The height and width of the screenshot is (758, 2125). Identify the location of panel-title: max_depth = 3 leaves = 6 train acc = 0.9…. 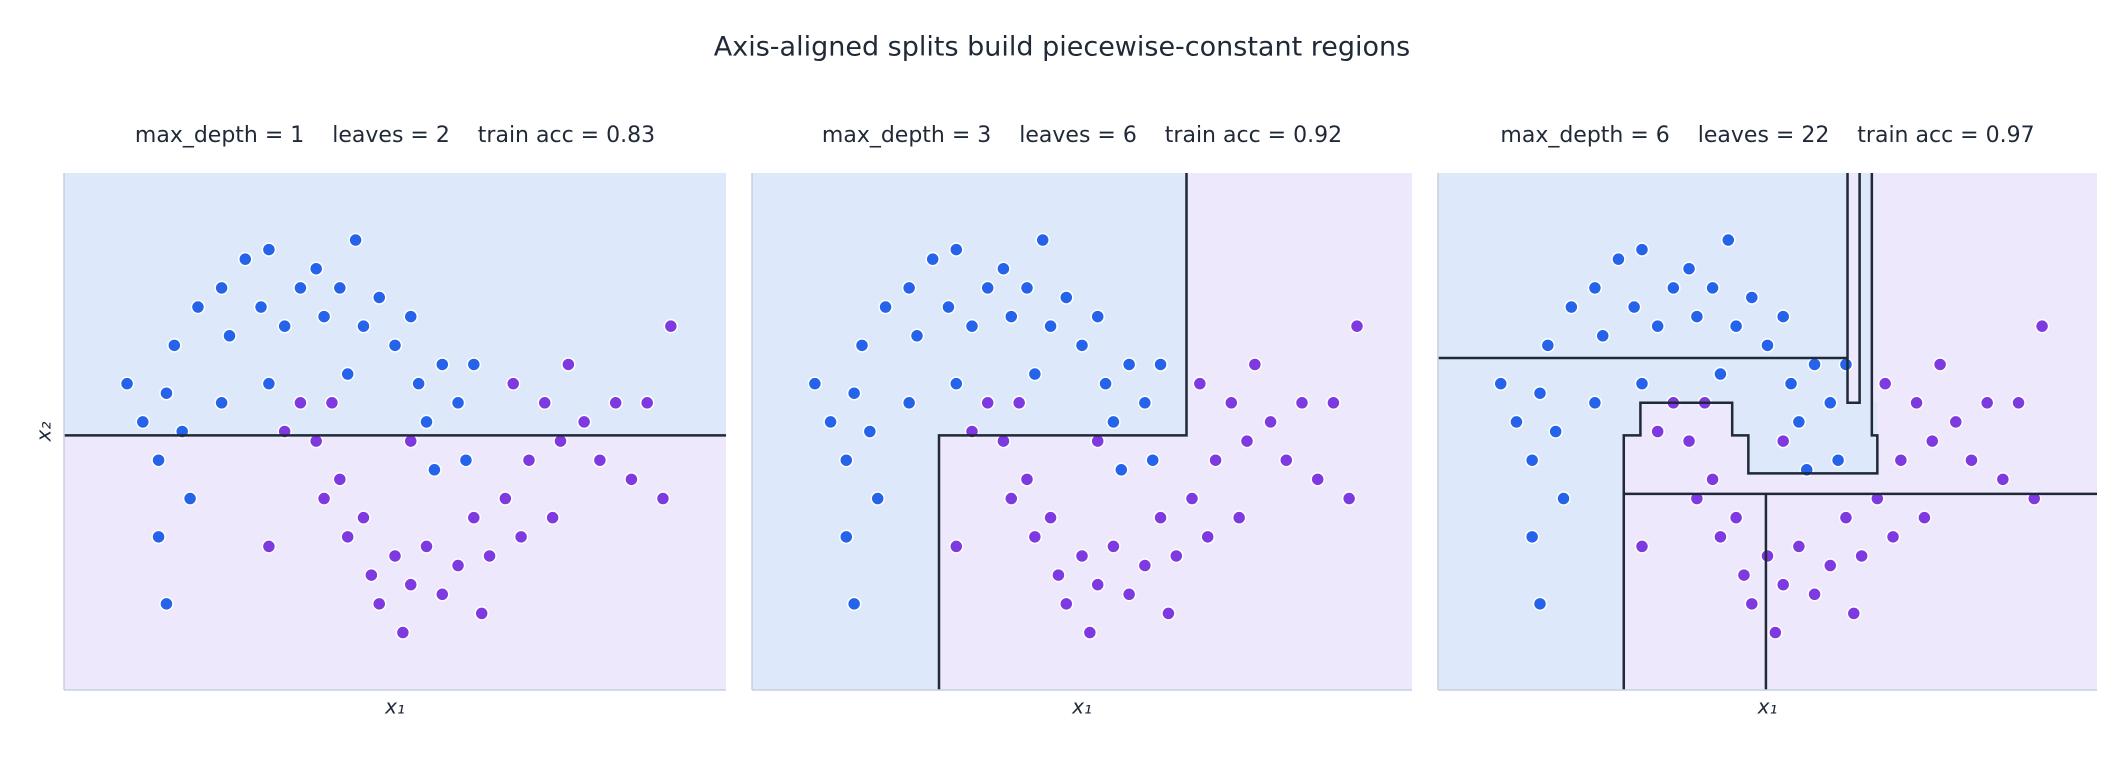
(1082, 135).